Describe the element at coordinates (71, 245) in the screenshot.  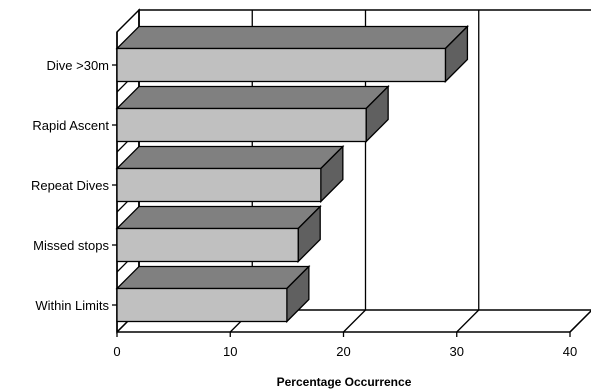
I see `category-label: Missed stops` at that location.